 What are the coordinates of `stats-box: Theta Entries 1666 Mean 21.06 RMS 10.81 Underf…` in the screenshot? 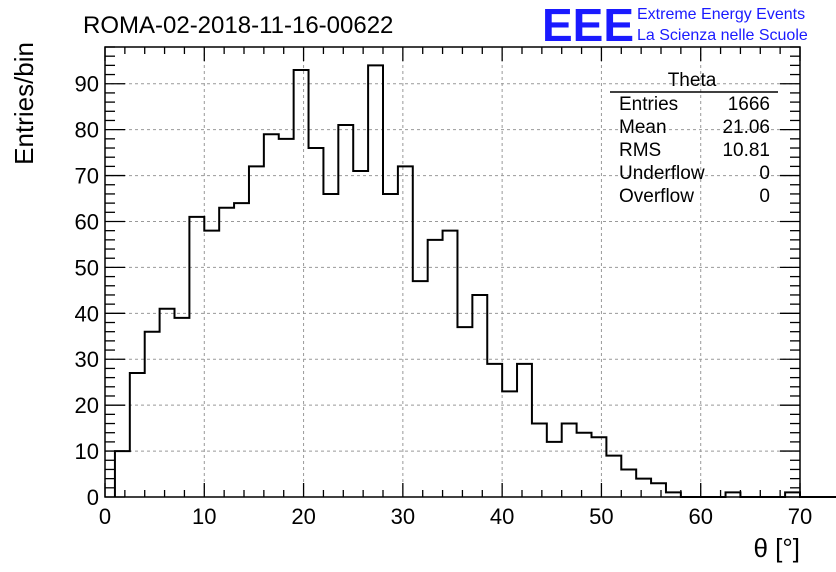 It's located at (694, 138).